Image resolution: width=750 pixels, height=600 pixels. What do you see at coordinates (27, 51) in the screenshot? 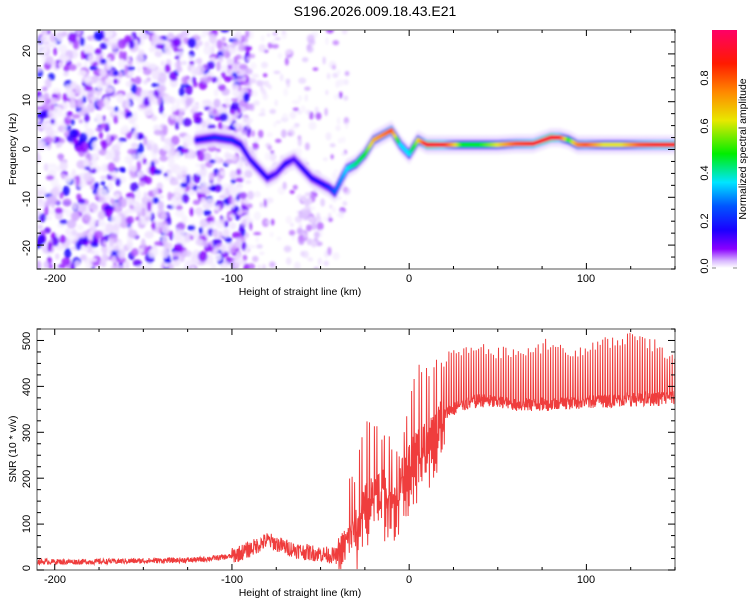
I see `top-y-tick-label: 20` at bounding box center [27, 51].